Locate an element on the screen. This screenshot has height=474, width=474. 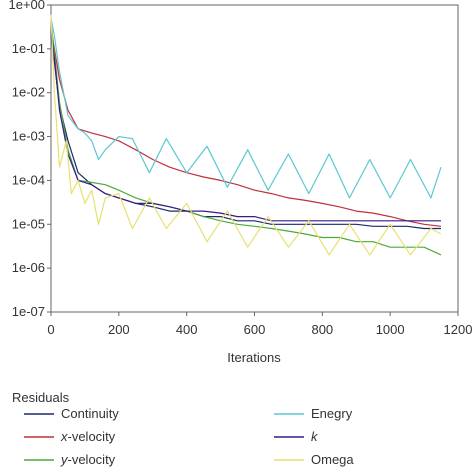
x-tick-label: 400 is located at coordinates (187, 329).